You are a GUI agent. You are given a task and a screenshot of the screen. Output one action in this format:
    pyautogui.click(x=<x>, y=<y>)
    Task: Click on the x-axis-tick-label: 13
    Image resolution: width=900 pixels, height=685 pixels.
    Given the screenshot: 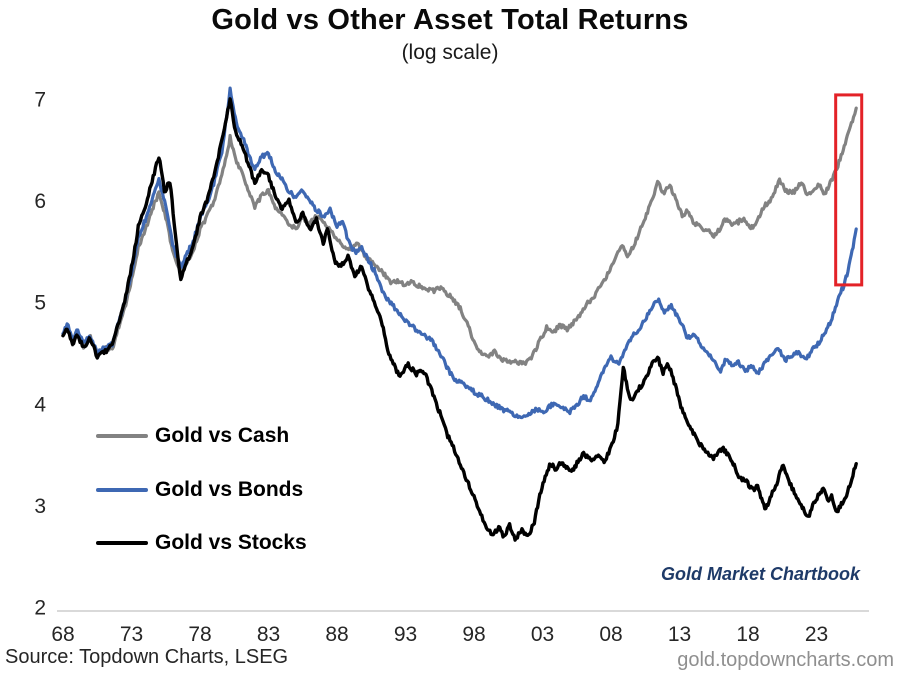 What is the action you would take?
    pyautogui.click(x=679, y=634)
    